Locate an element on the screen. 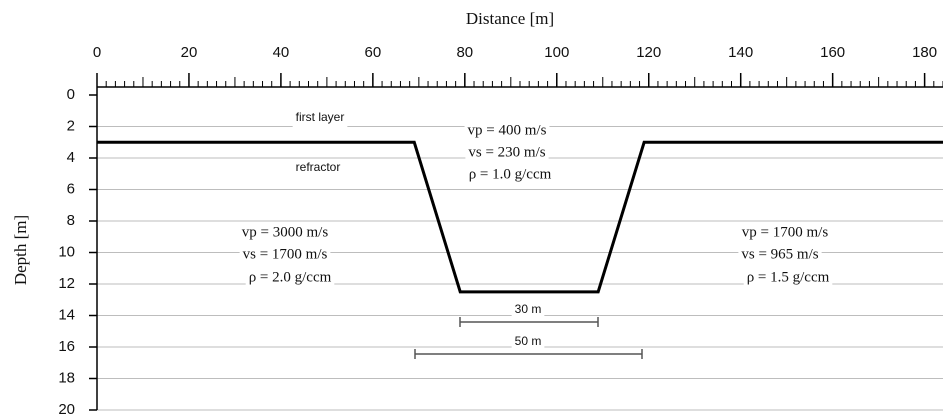 The height and width of the screenshot is (416, 943). chart-title: Distance [m] is located at coordinates (510, 18).